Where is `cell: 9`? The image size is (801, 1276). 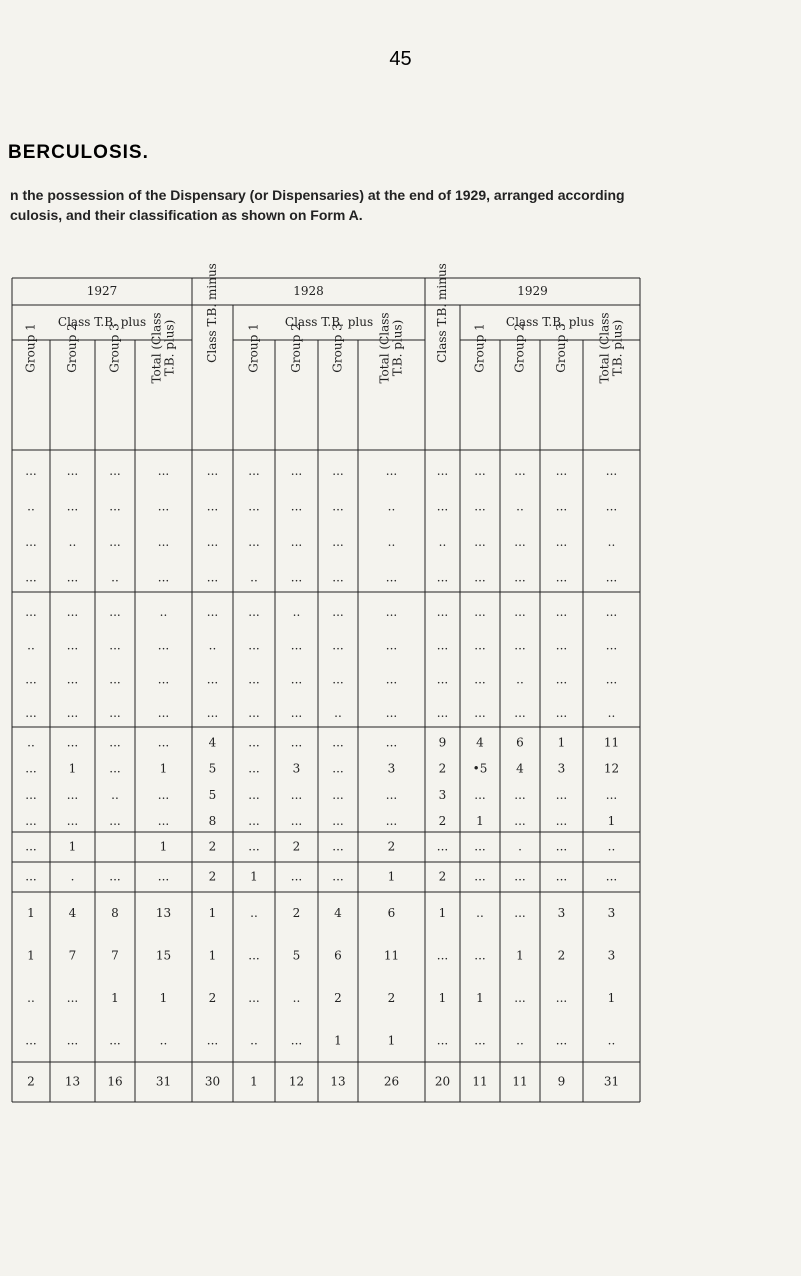 cell: 9 is located at coordinates (443, 742).